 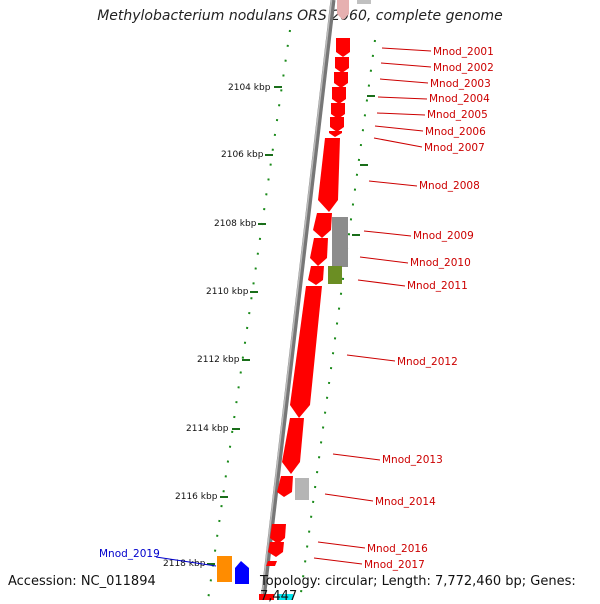 What do you see at coordinates (276, 549) in the screenshot?
I see `gene-2016b` at bounding box center [276, 549].